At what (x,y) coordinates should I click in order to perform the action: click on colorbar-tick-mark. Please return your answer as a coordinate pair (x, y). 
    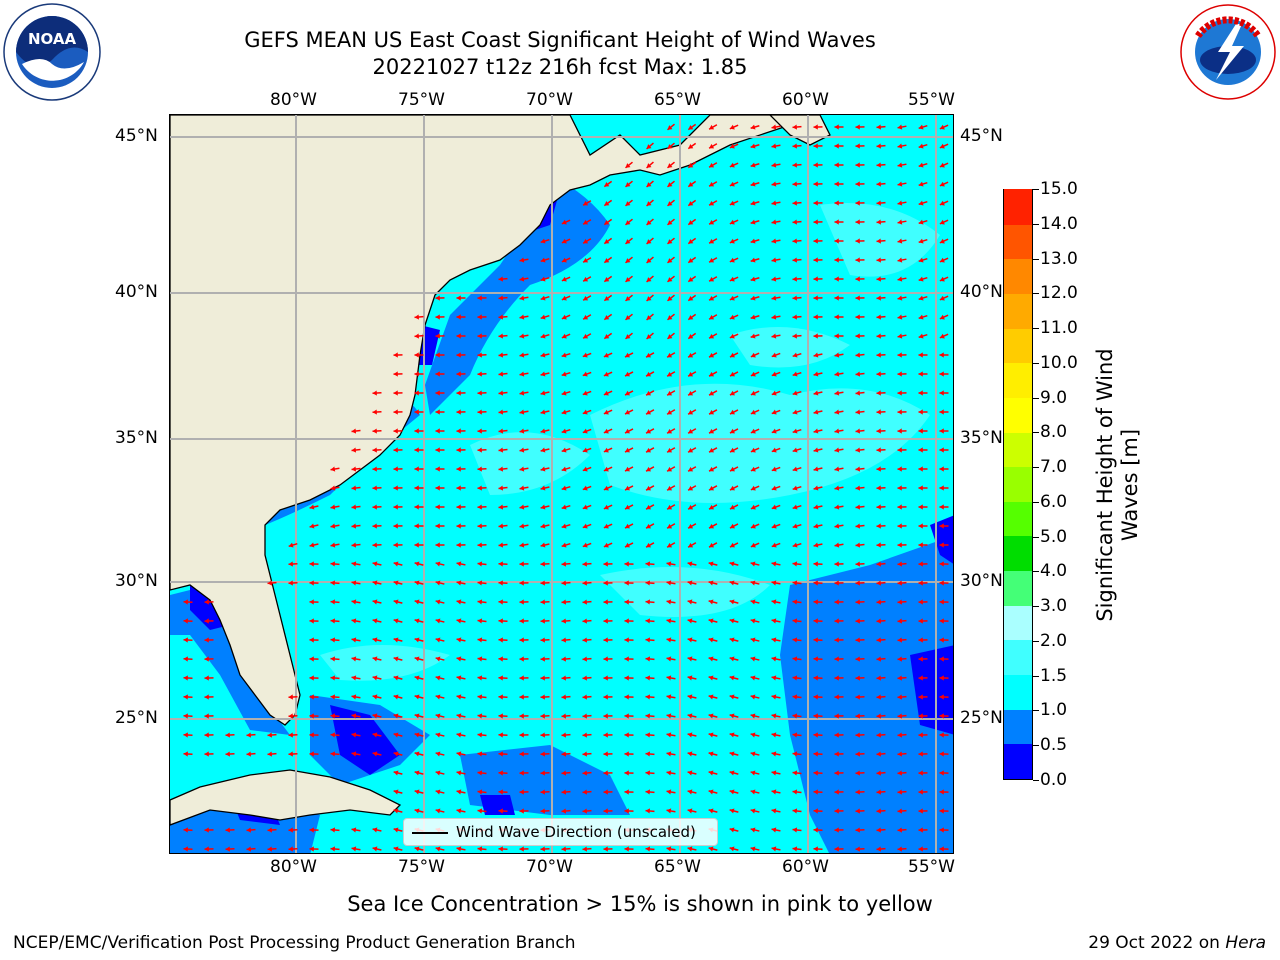
    Looking at the image, I should click on (1036, 433).